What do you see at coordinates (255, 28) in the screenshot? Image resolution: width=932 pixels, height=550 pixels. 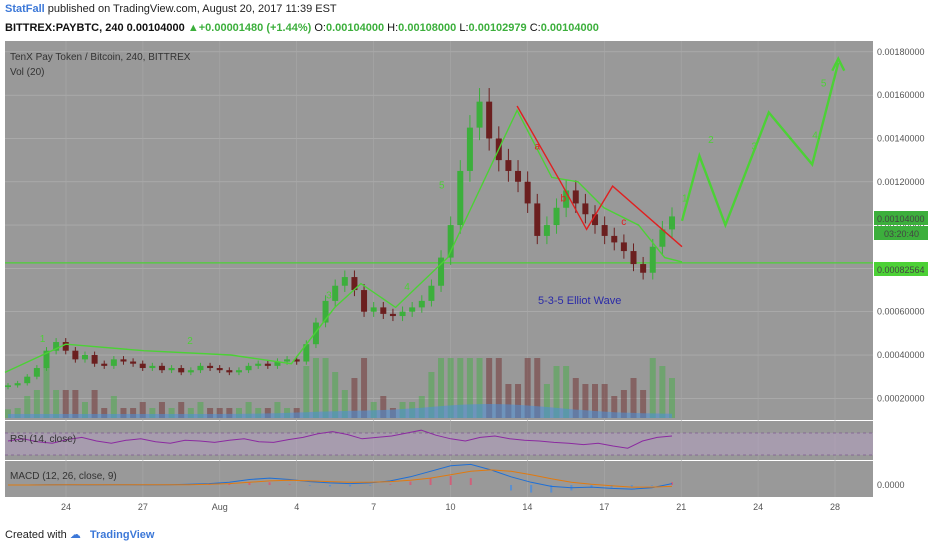 I see `change-text: +0.00001480 (+1.44%)` at bounding box center [255, 28].